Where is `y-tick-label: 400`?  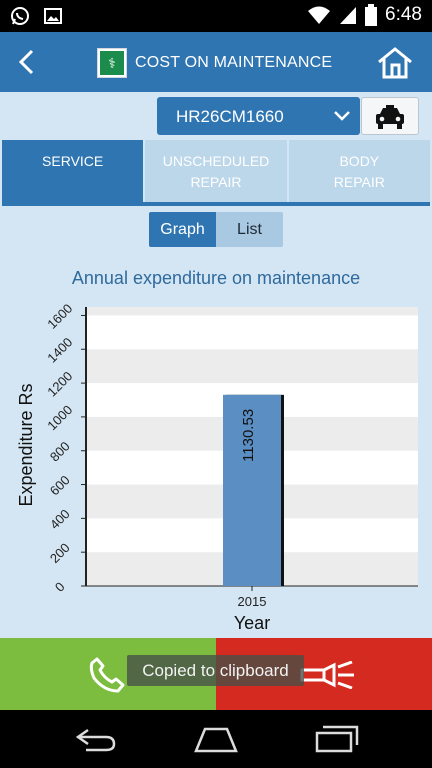 y-tick-label: 400 is located at coordinates (60, 519).